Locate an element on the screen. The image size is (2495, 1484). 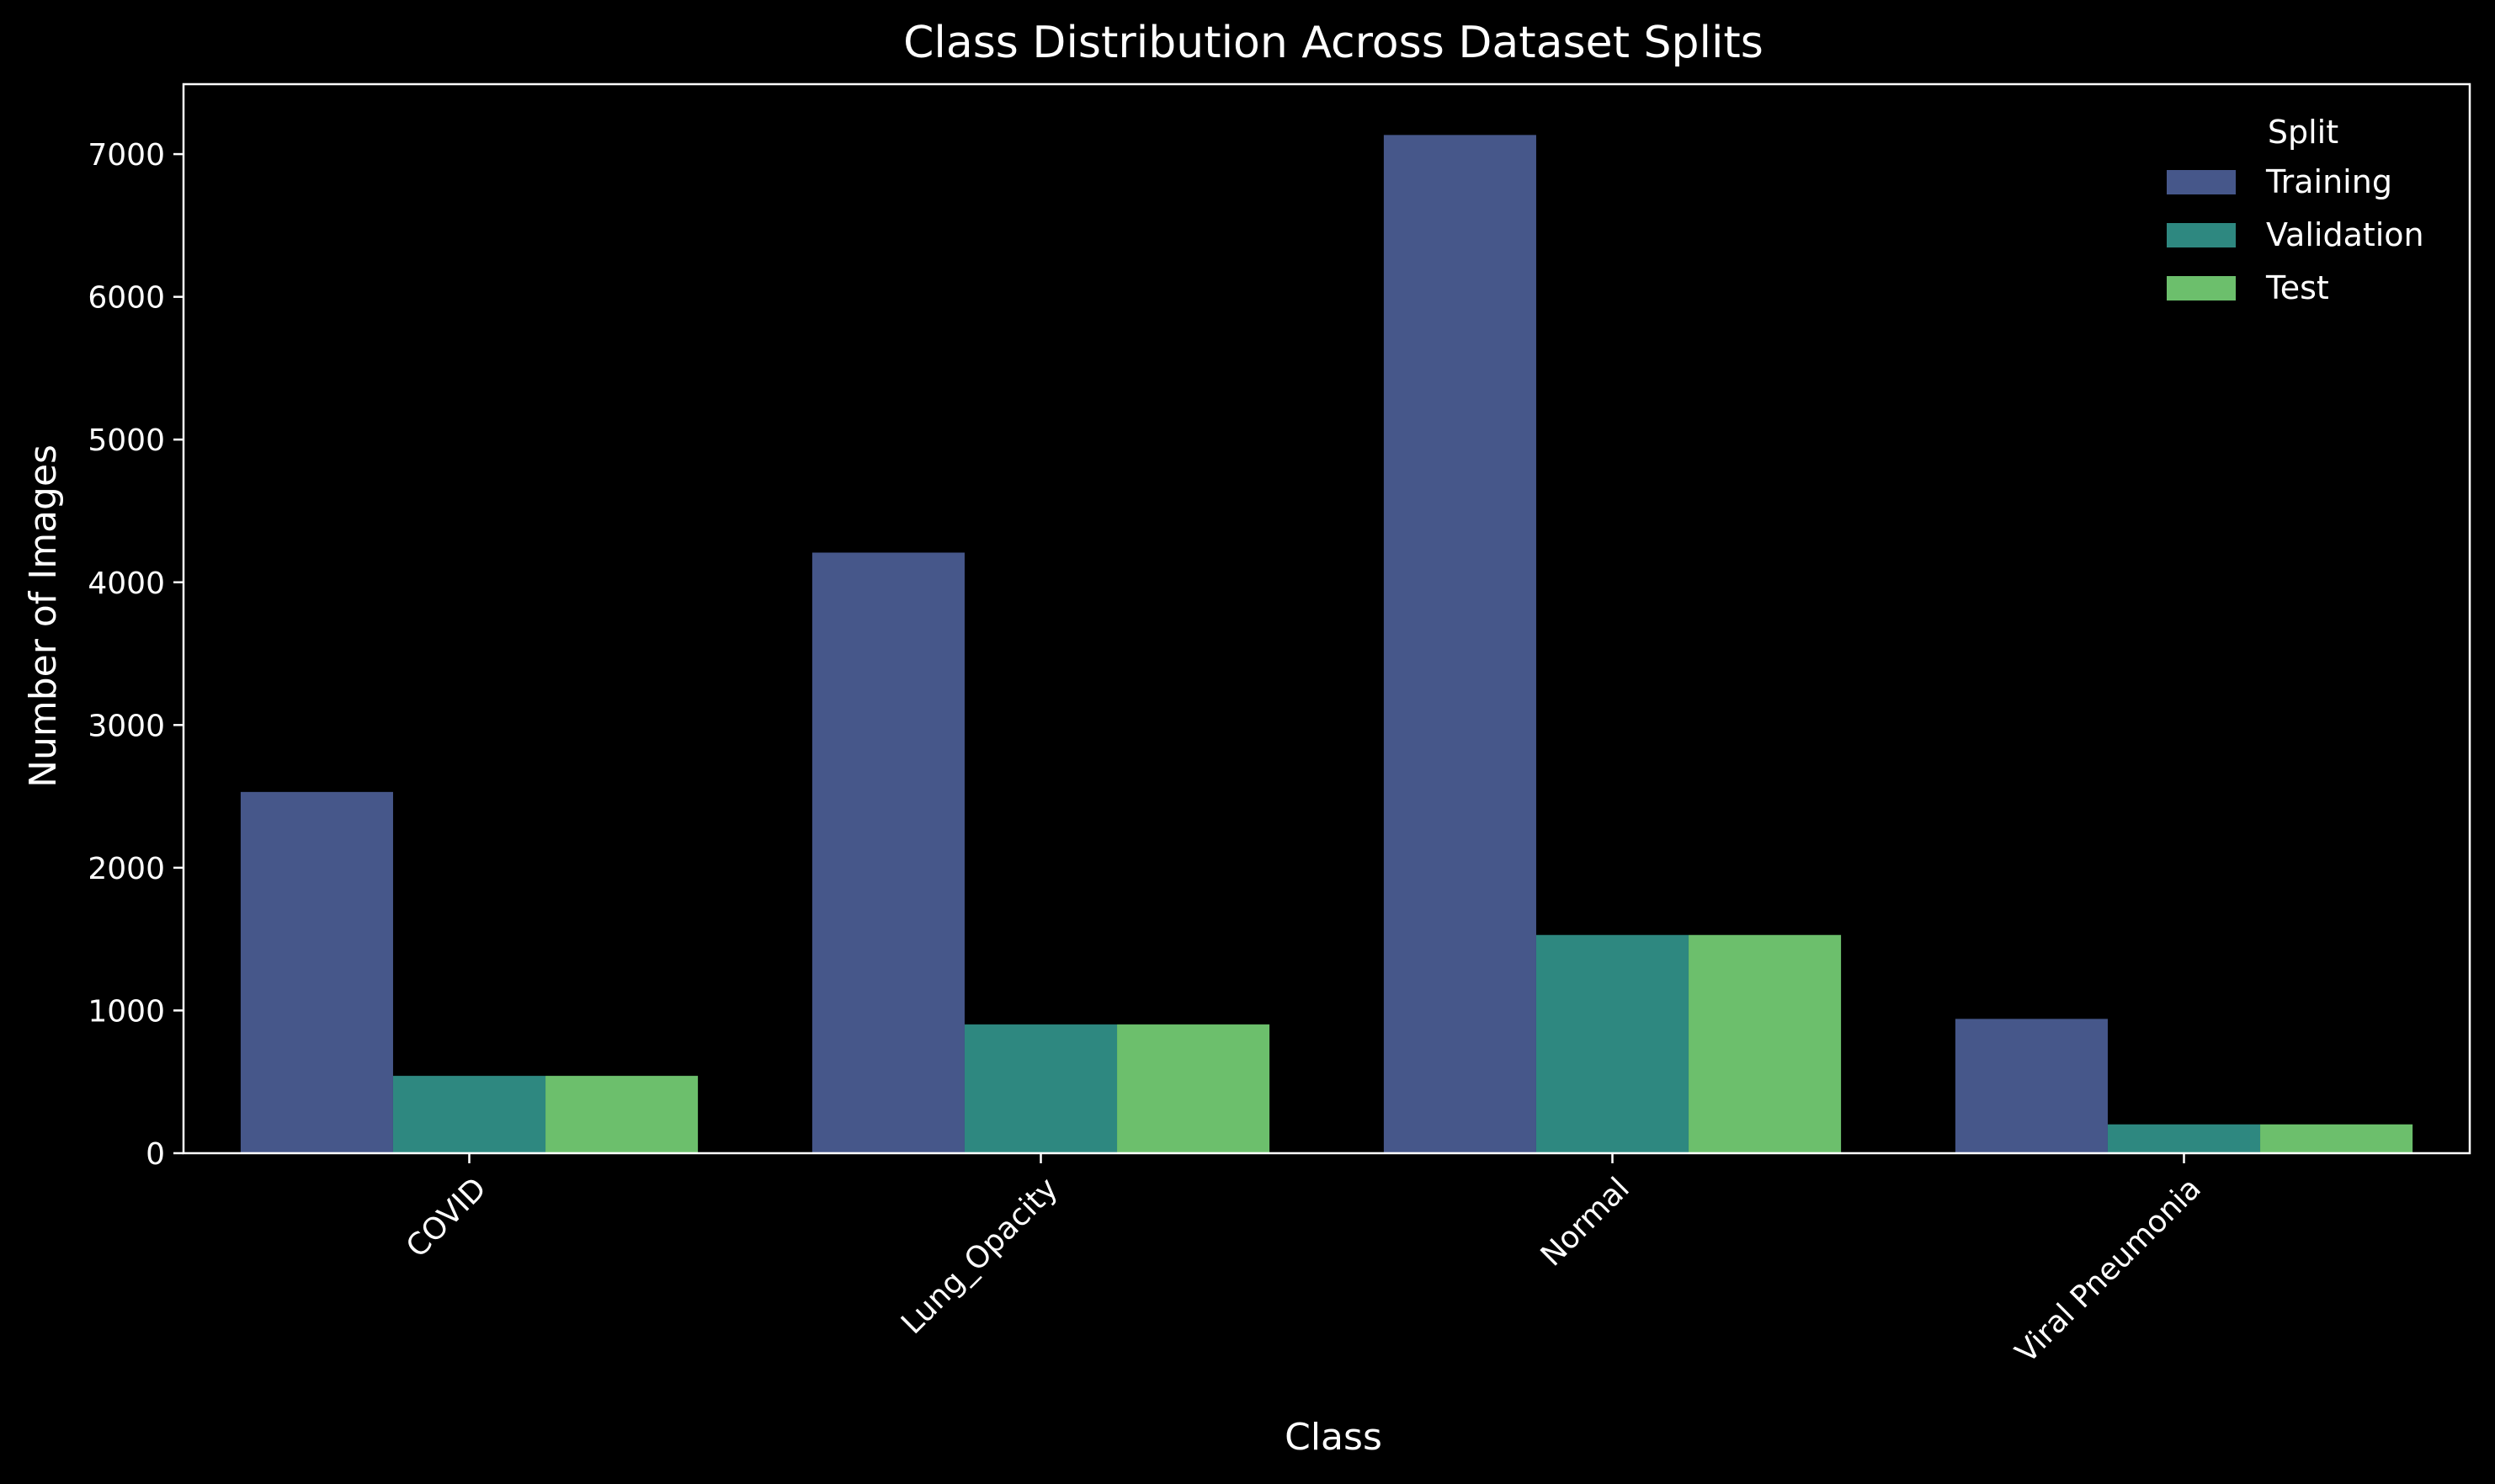
bar-training-covid is located at coordinates (316, 972).